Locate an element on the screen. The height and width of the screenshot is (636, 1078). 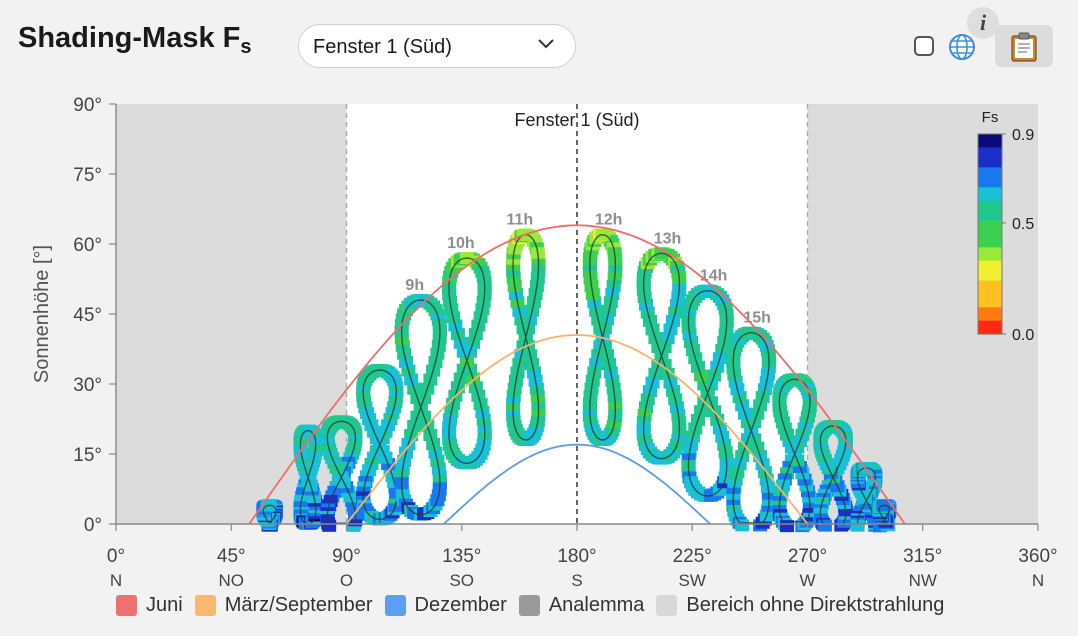
legend-item-analemma: Analemma is located at coordinates (581, 605).